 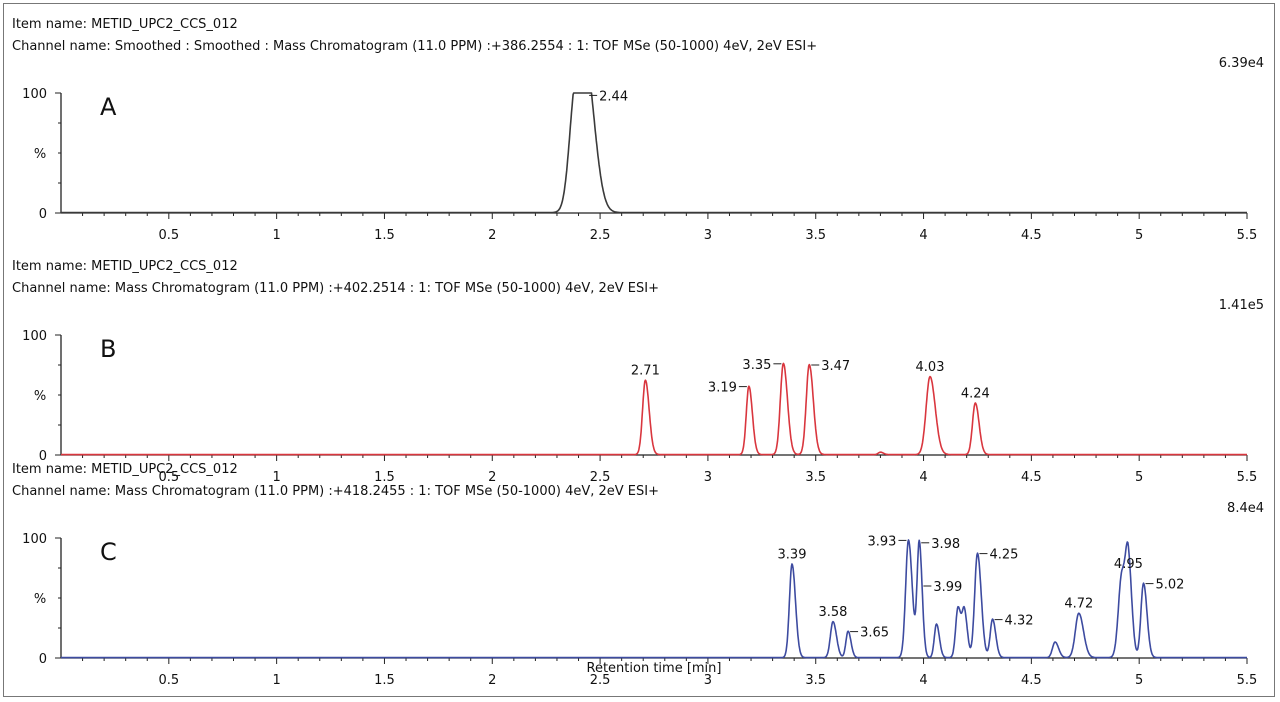 What do you see at coordinates (1003, 555) in the screenshot?
I see `peak-label: 4.25` at bounding box center [1003, 555].